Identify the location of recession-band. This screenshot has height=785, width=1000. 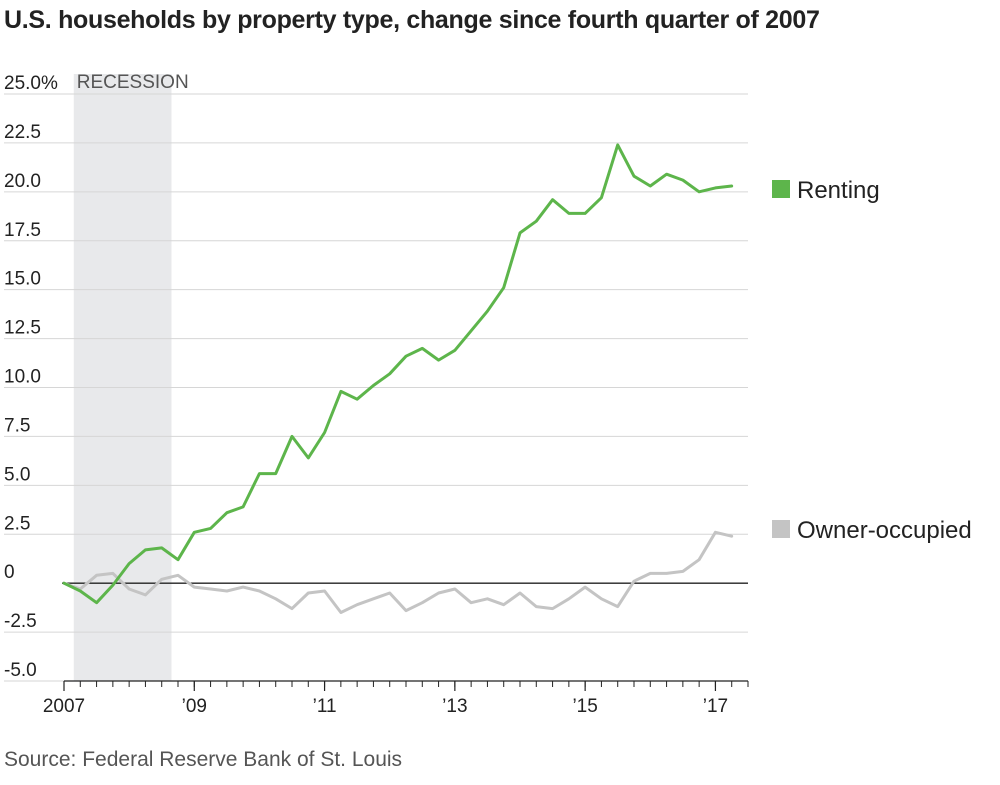
(122, 377).